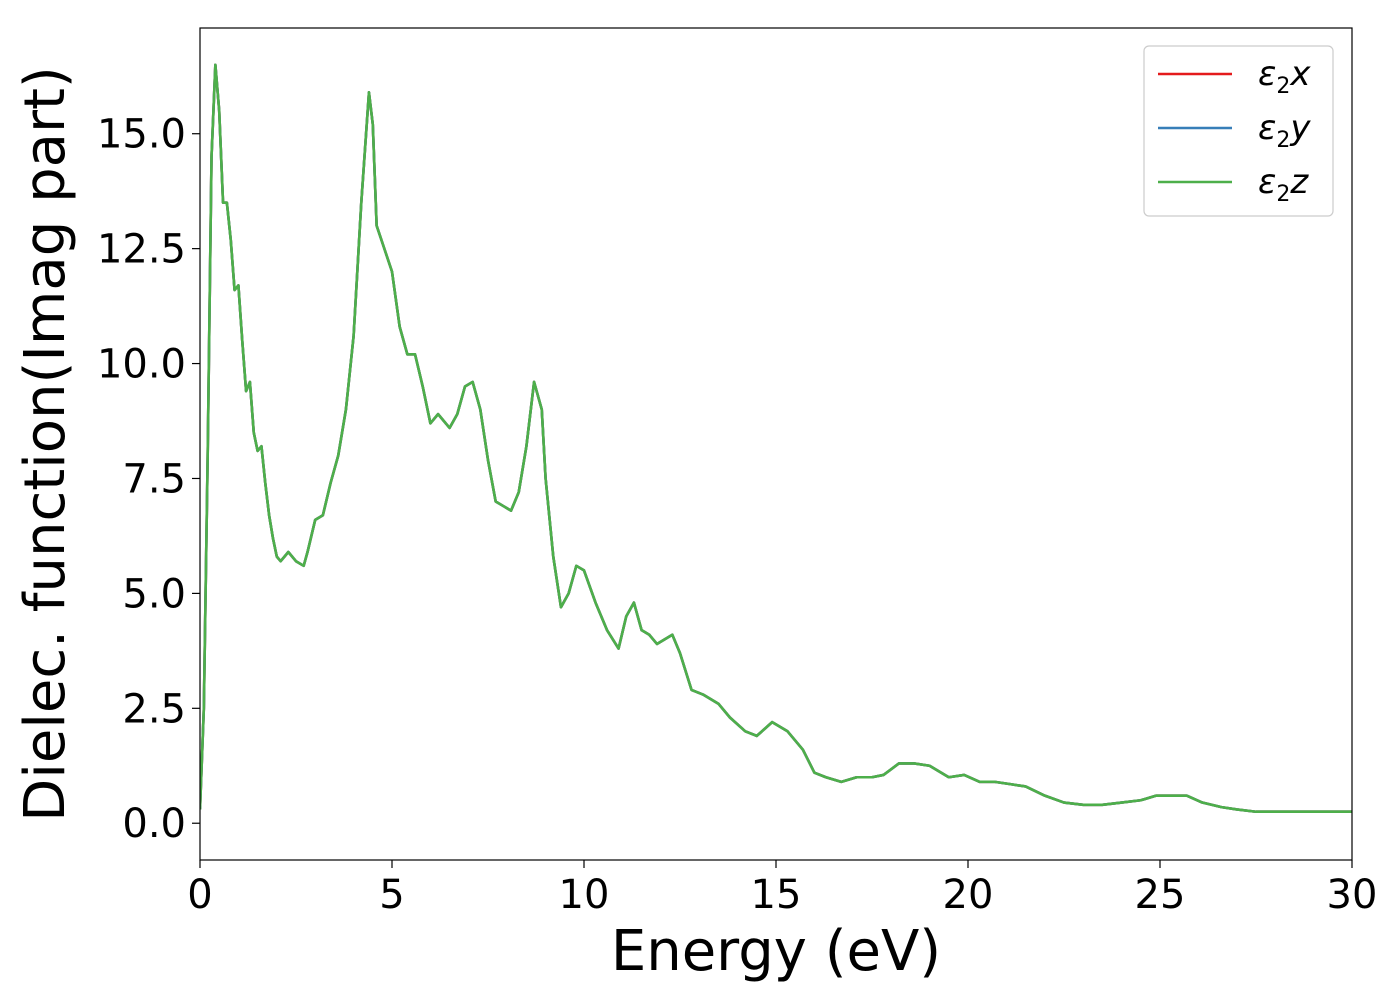 Image resolution: width=1400 pixels, height=1000 pixels. Describe the element at coordinates (141, 135) in the screenshot. I see `y-tick-label: 15.0` at that location.